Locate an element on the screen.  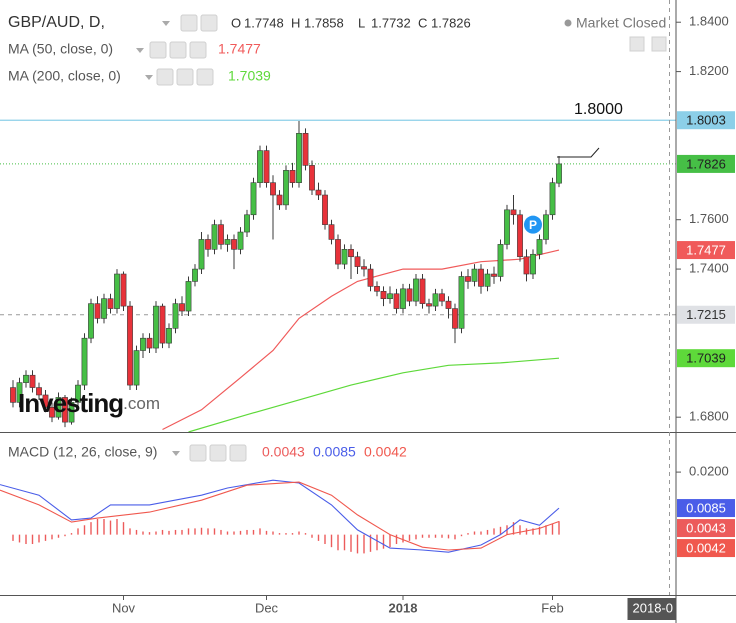
status-dot is located at coordinates (568, 23).